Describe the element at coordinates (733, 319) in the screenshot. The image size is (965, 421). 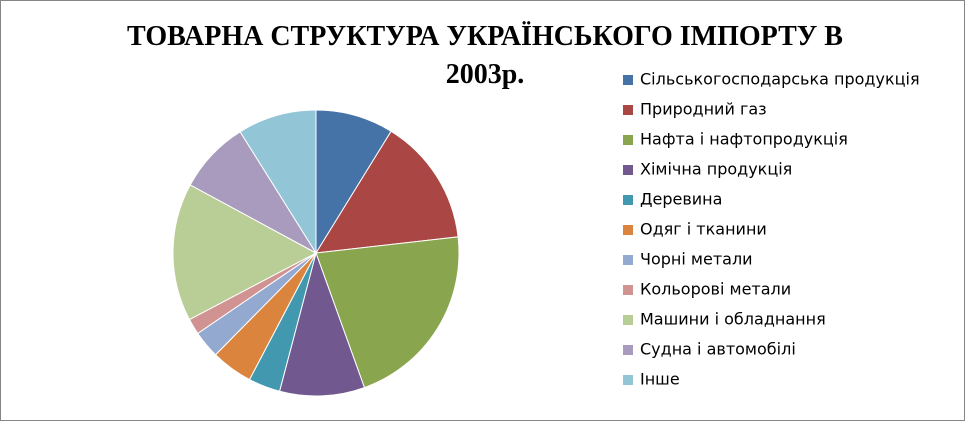
I see `legend-label: Машини і обладнання` at that location.